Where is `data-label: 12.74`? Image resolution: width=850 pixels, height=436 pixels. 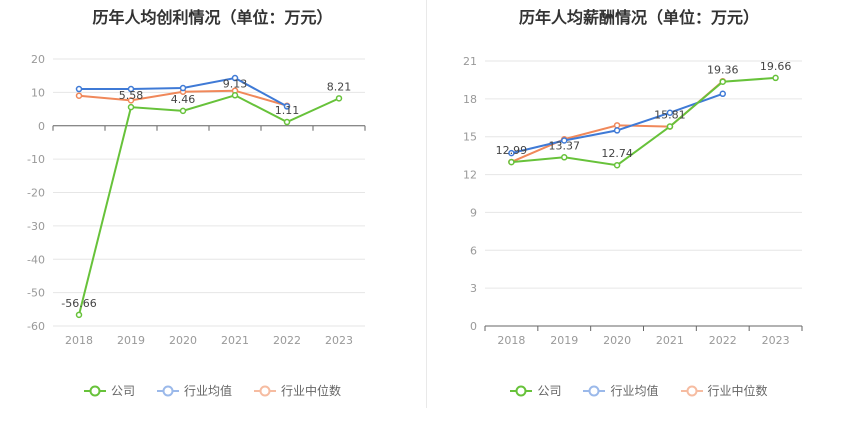
data-label: 12.74 is located at coordinates (617, 153).